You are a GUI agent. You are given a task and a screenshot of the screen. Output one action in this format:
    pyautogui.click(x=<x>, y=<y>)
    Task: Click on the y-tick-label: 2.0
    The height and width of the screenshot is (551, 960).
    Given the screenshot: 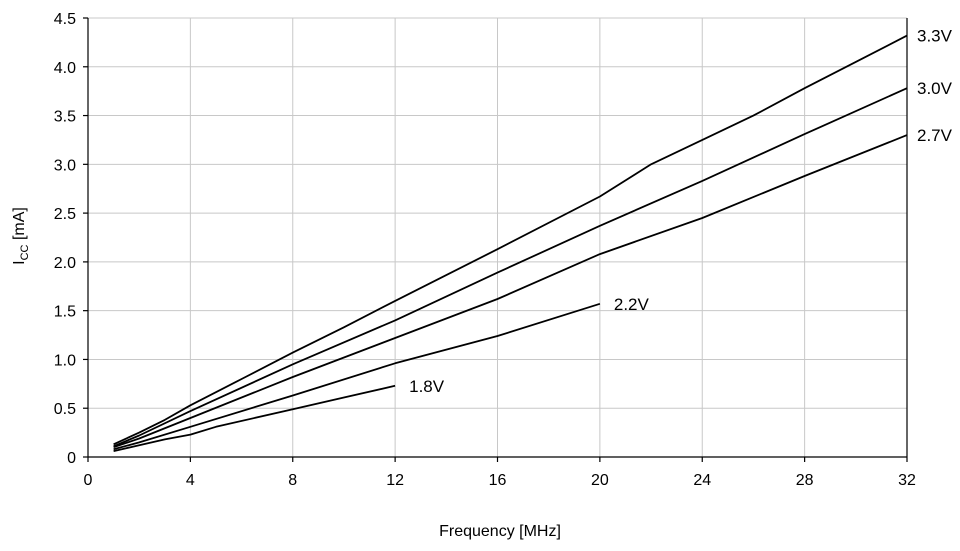 What is the action you would take?
    pyautogui.click(x=65, y=263)
    